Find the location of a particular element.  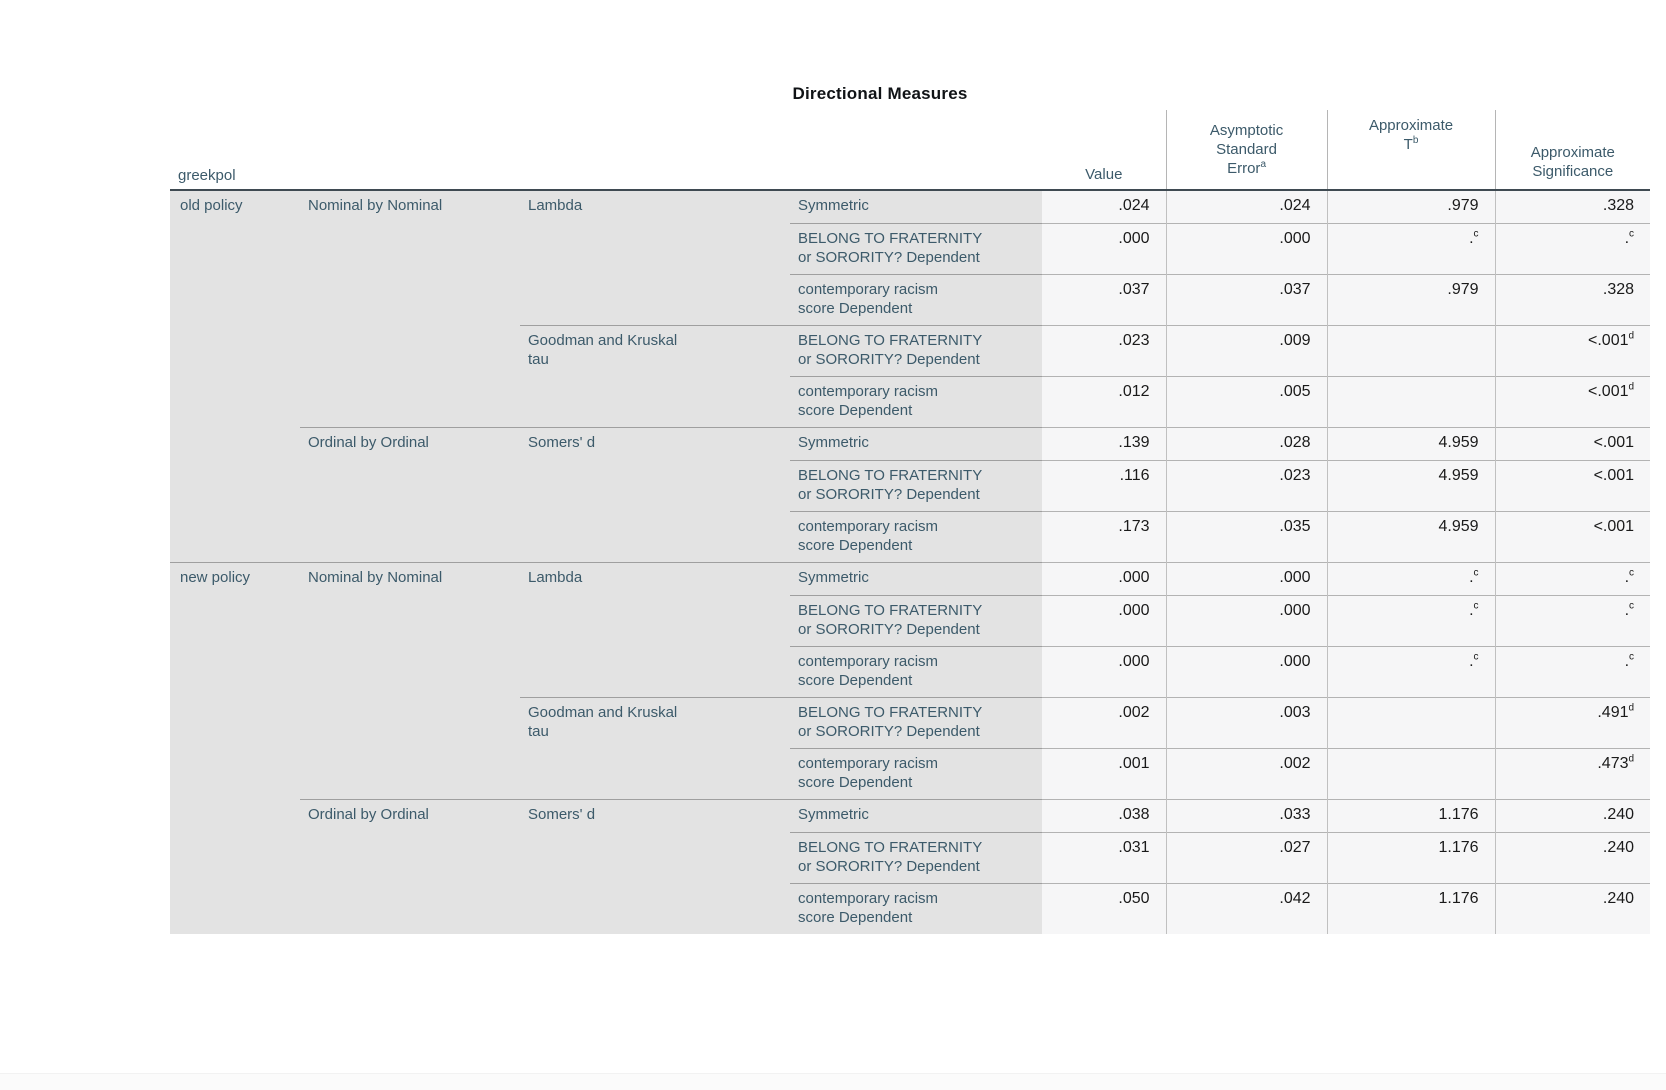

cell-value: .038 is located at coordinates (1104, 815).